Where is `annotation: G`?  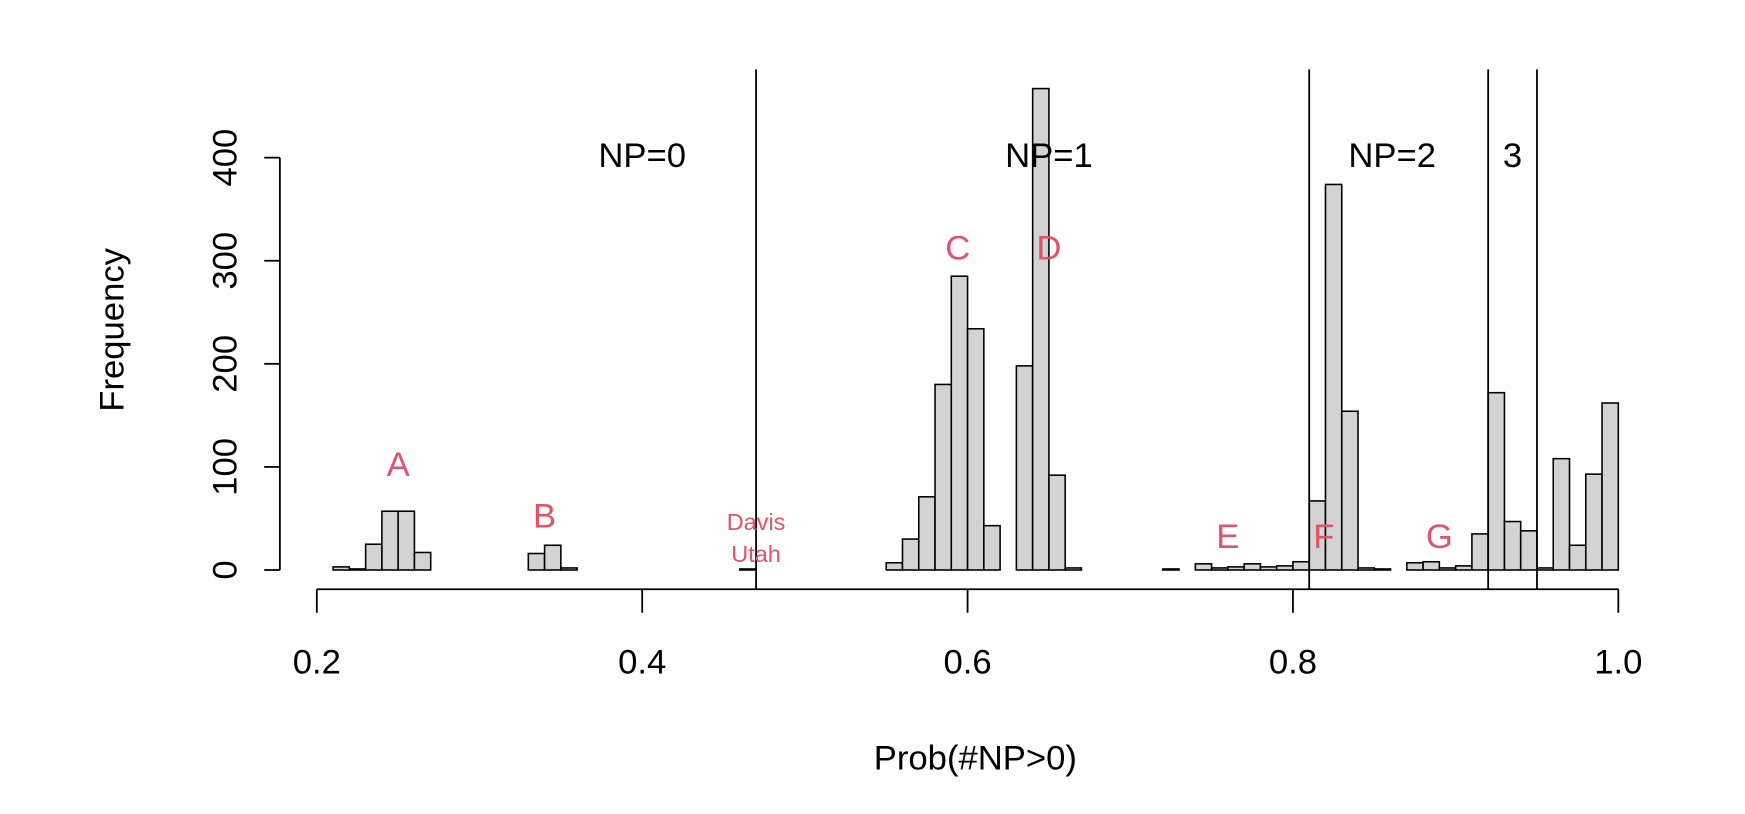 annotation: G is located at coordinates (1439, 537).